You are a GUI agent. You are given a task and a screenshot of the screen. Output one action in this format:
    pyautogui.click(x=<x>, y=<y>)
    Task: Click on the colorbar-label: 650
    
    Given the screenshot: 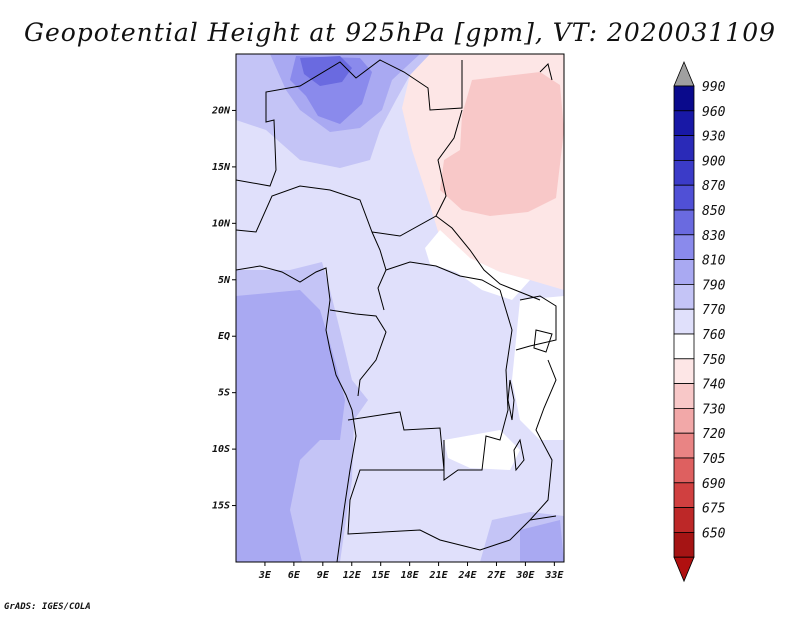 What is the action you would take?
    pyautogui.click(x=714, y=533)
    